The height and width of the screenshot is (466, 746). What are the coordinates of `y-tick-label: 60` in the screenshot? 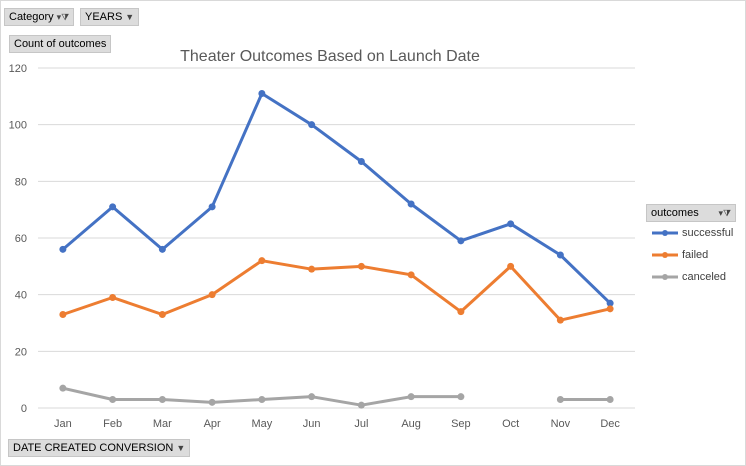 It's located at (21, 239).